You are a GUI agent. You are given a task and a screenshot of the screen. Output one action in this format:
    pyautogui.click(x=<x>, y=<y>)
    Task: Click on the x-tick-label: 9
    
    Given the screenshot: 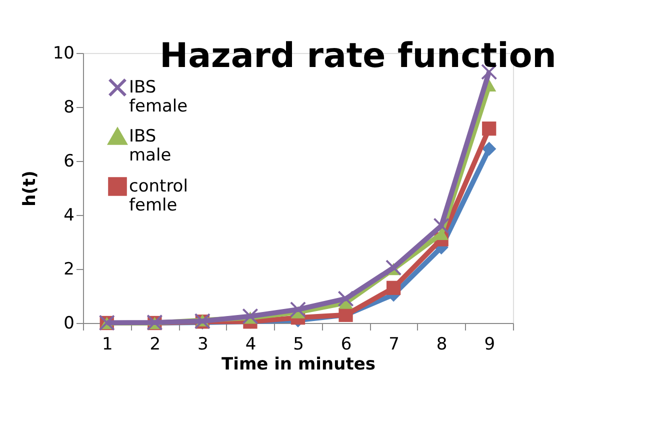 What is the action you would take?
    pyautogui.click(x=490, y=344)
    